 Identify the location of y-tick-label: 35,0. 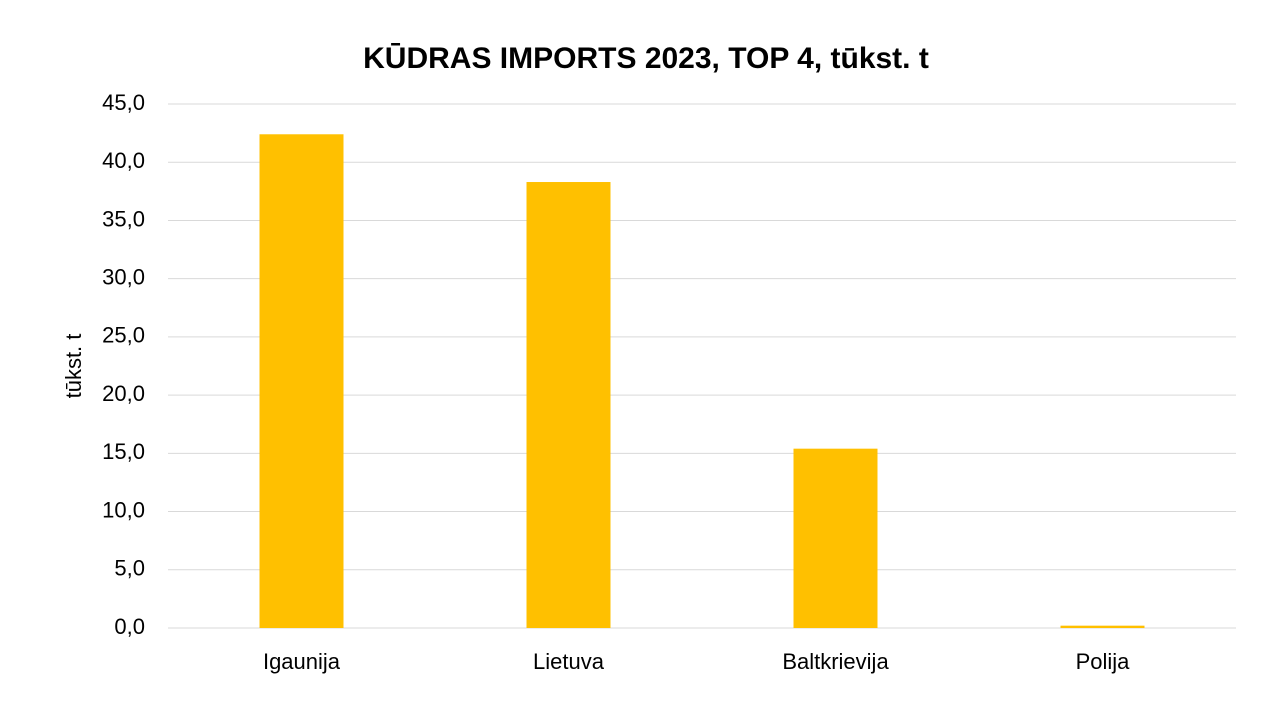
(123, 218).